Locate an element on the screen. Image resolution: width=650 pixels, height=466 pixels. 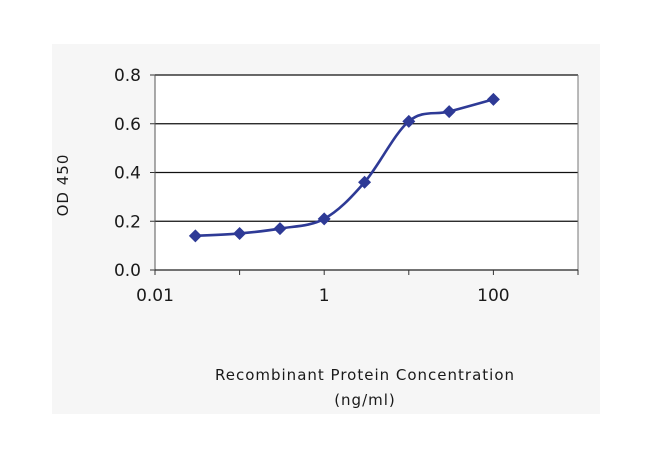
x-tick-labels: 0.01 1 100 is located at coordinates (323, 296).